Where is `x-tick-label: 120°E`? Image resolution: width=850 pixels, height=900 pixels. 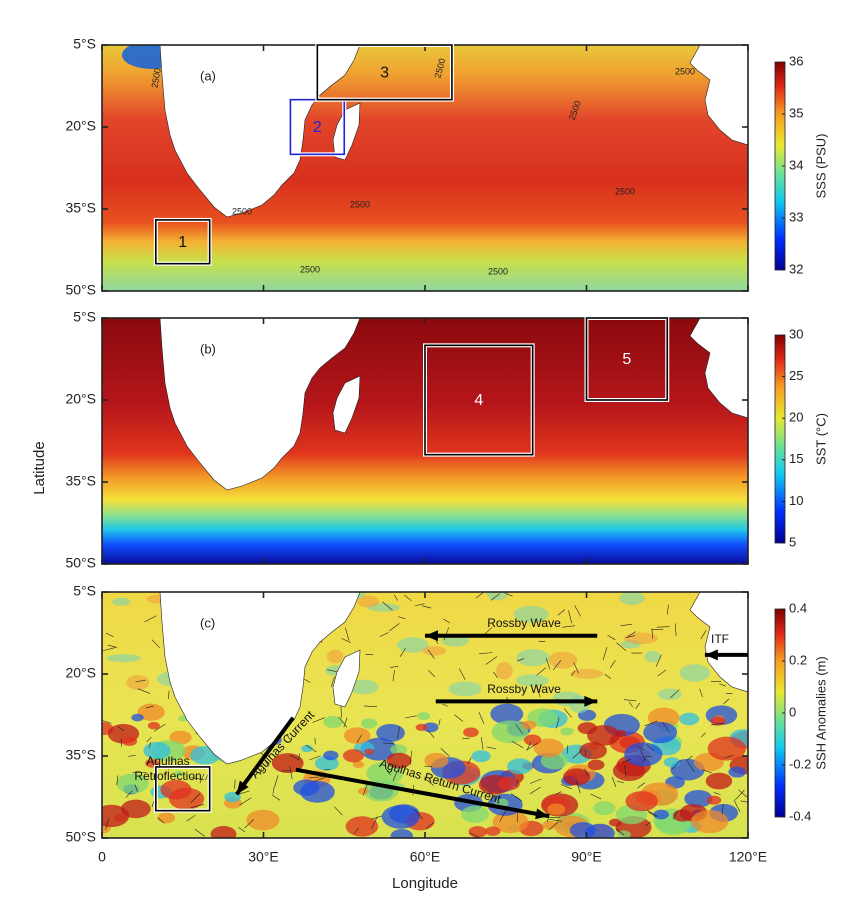 x-tick-label: 120°E is located at coordinates (748, 857).